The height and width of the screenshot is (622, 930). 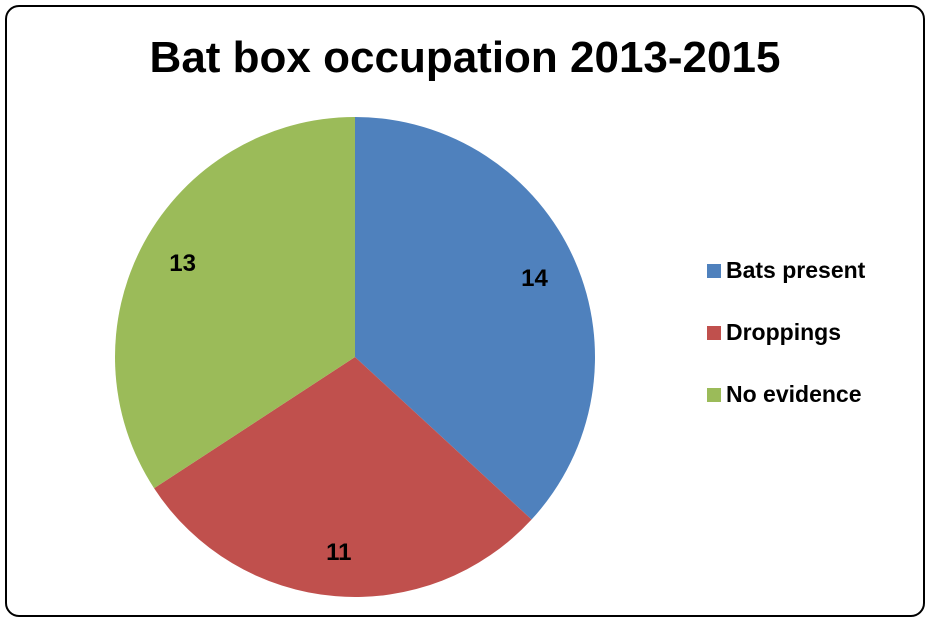 What do you see at coordinates (182, 263) in the screenshot?
I see `data-label-no-evidence: 13` at bounding box center [182, 263].